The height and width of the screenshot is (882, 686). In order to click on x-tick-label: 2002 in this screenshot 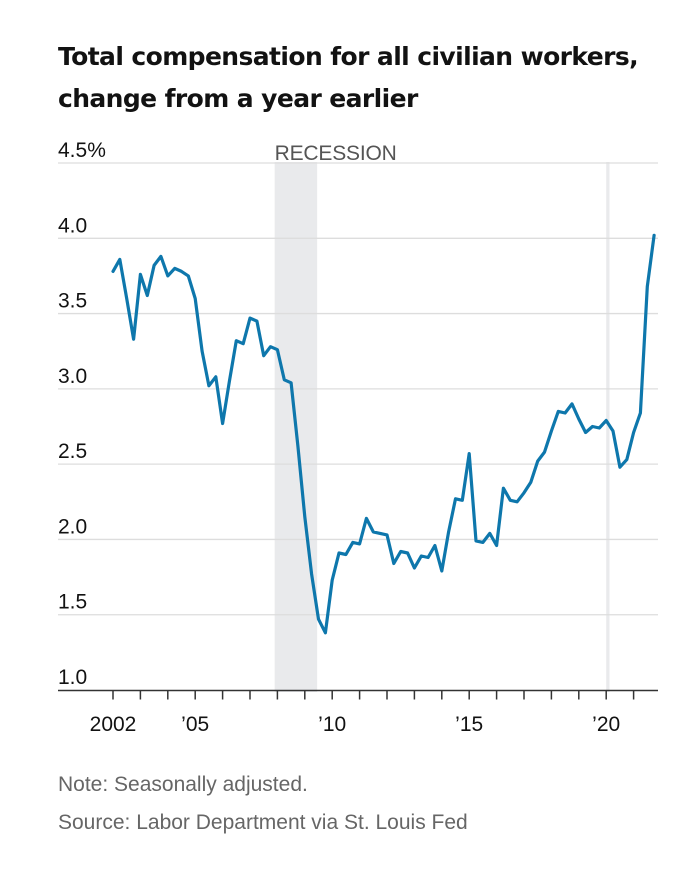, I will do `click(113, 724)`.